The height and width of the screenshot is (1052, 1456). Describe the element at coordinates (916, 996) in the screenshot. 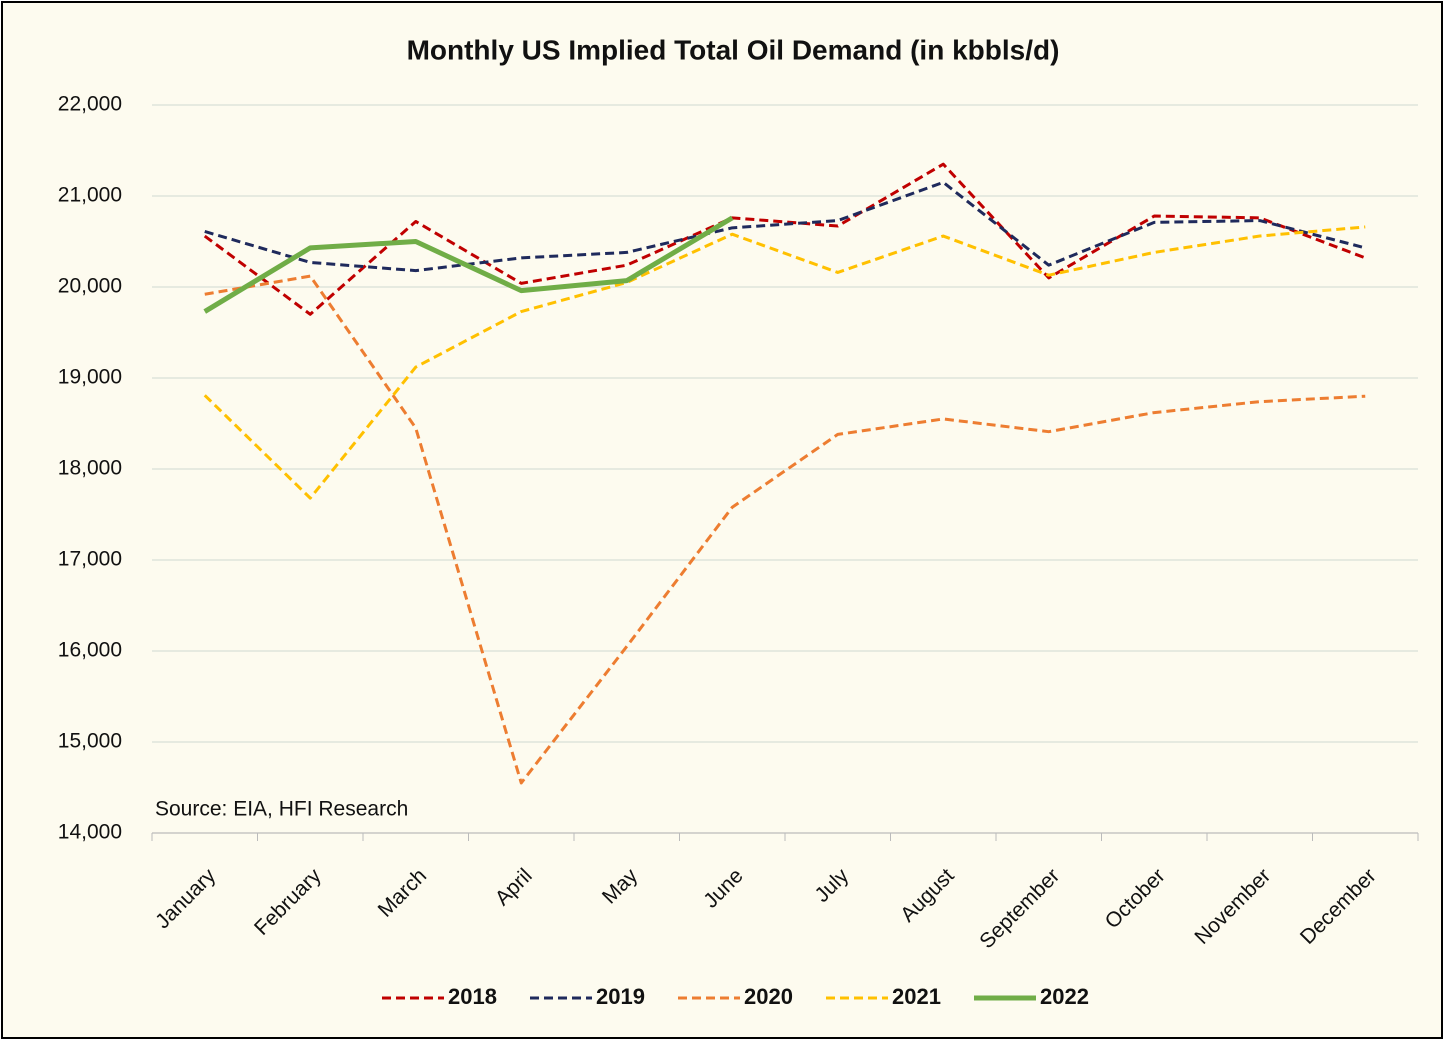

I see `legend-label: 2021` at that location.